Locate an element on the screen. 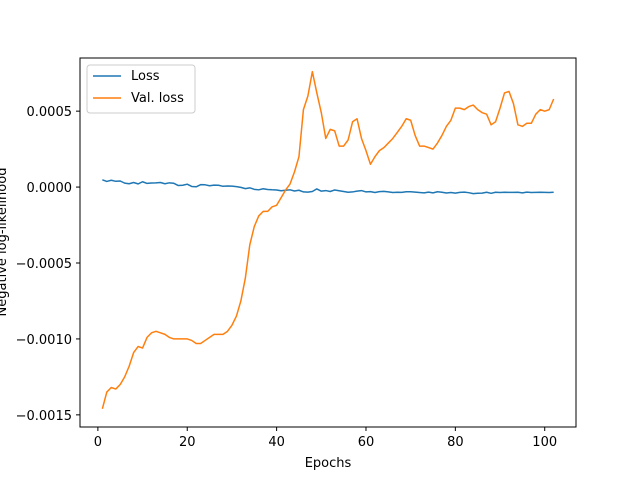  x-tick-label: 40 is located at coordinates (276, 442).